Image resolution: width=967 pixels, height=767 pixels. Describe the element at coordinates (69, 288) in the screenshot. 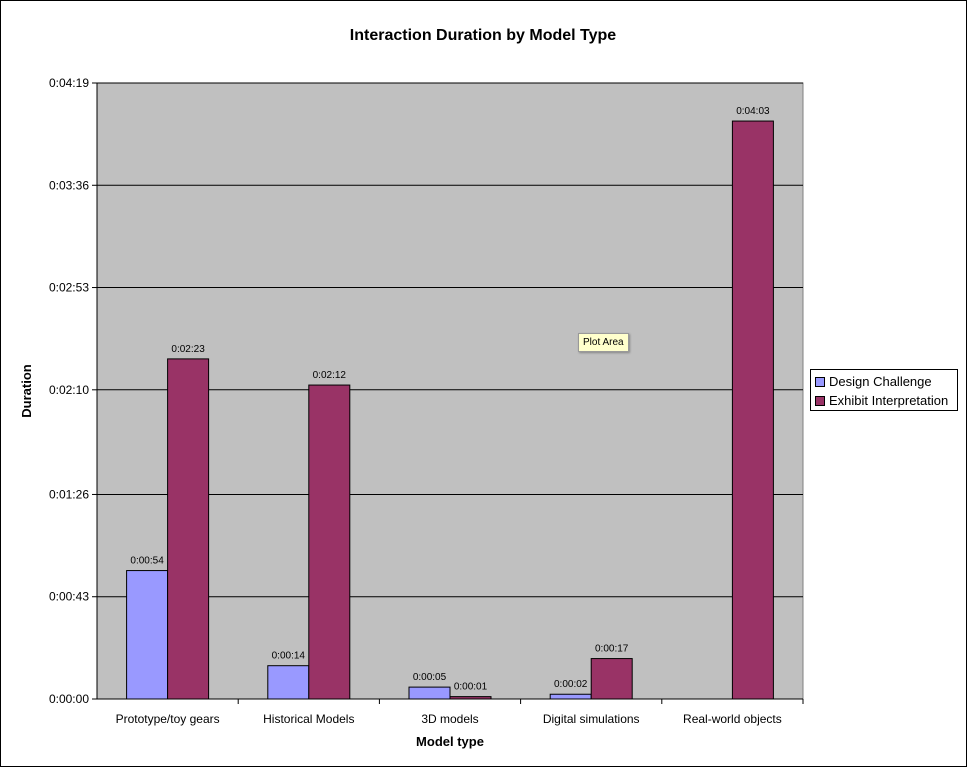

I see `y-tick-label: 0:02:53` at that location.